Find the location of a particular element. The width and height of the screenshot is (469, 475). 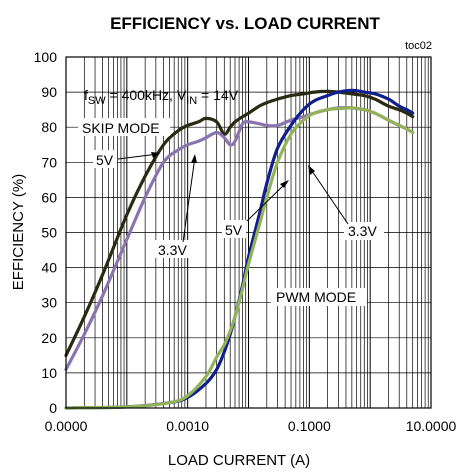

x-tick-label: 0.1000 is located at coordinates (309, 426).